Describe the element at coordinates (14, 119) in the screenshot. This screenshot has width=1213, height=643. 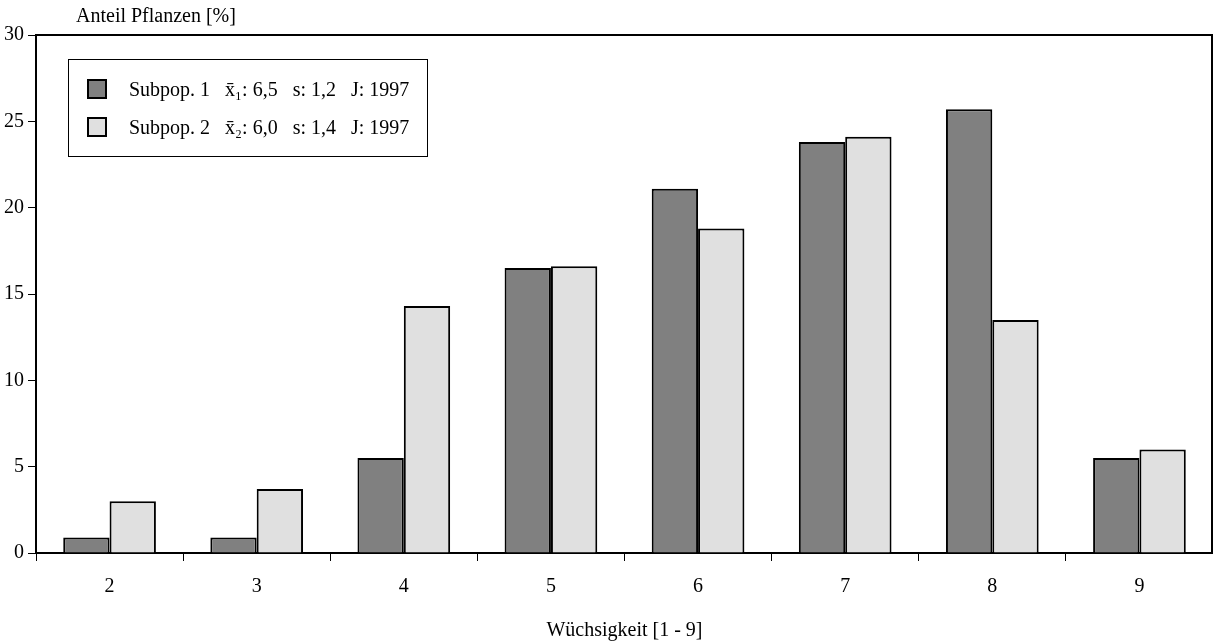
I see `y-tick-label: 25` at that location.